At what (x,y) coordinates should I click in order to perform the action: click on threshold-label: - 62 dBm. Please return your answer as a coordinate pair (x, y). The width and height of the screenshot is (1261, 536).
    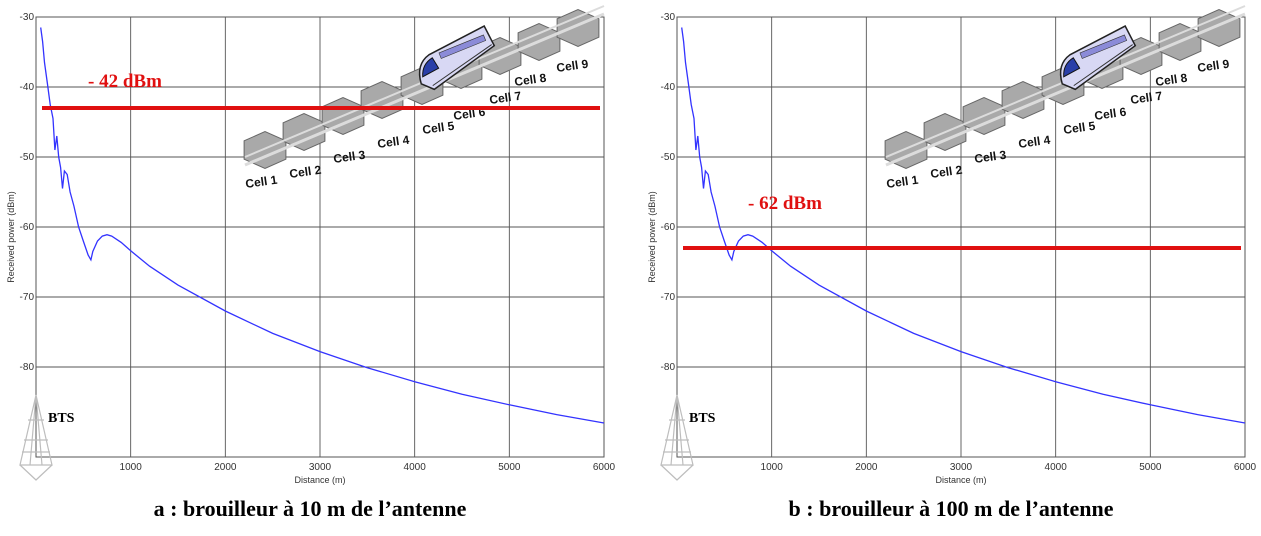
    Looking at the image, I should click on (785, 203).